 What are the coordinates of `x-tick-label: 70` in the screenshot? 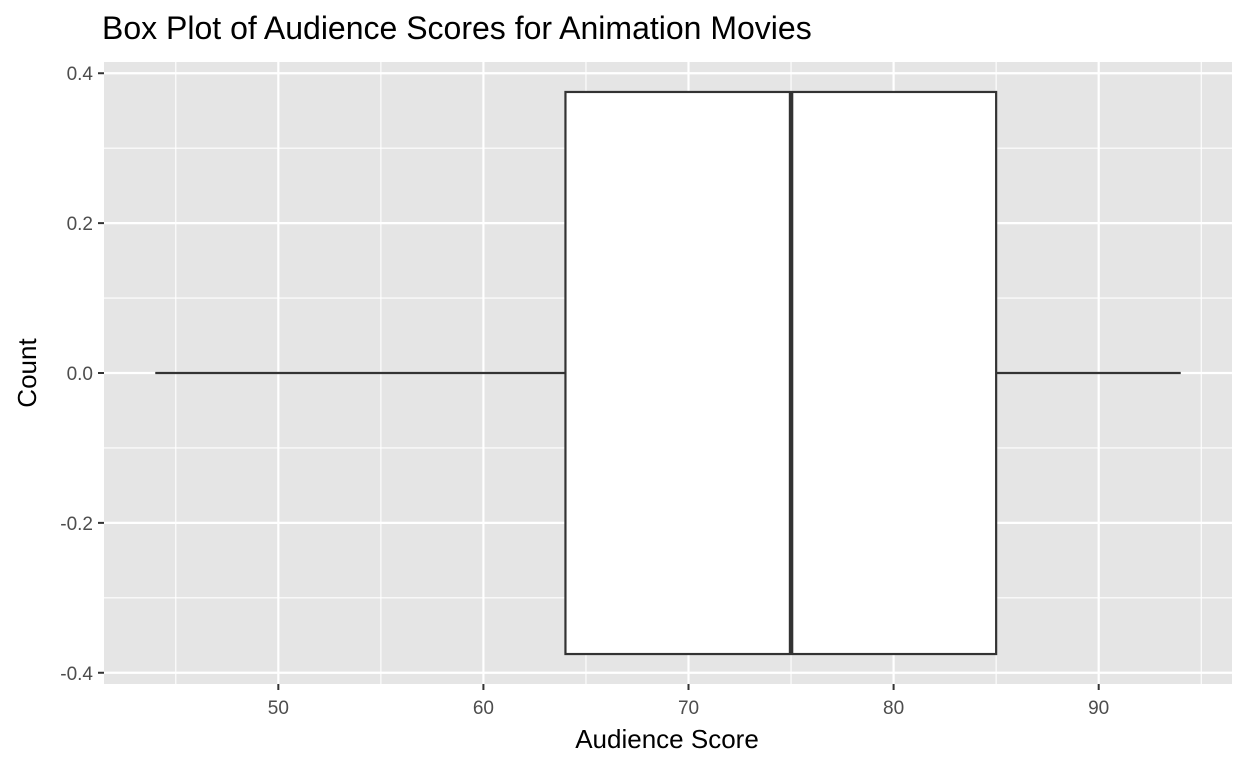 It's located at (688, 708).